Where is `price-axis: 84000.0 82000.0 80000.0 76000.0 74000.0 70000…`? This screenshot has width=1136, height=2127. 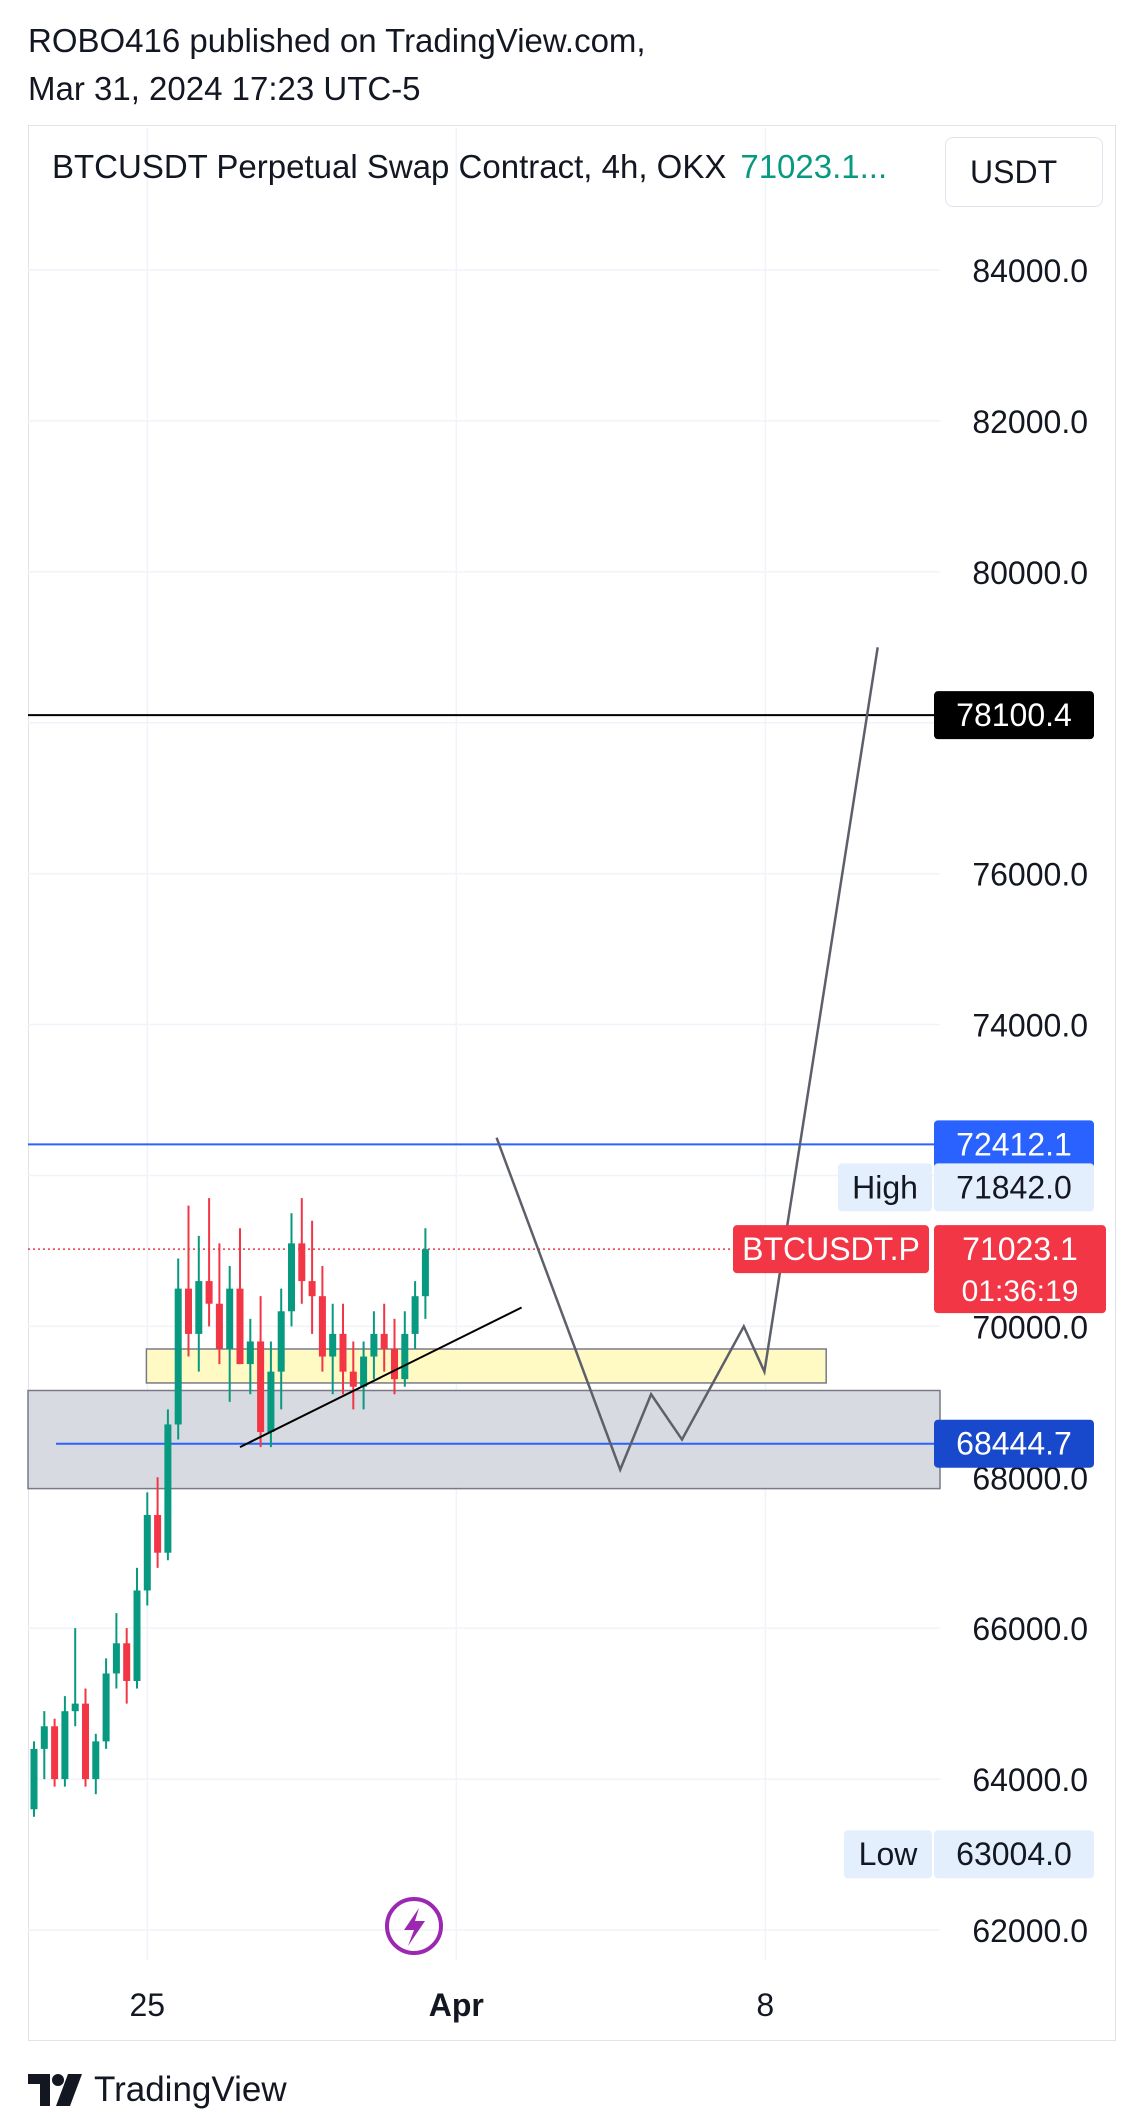
price-axis: 84000.0 82000.0 80000.0 76000.0 74000.0 70000… is located at coordinates (1030, 1101).